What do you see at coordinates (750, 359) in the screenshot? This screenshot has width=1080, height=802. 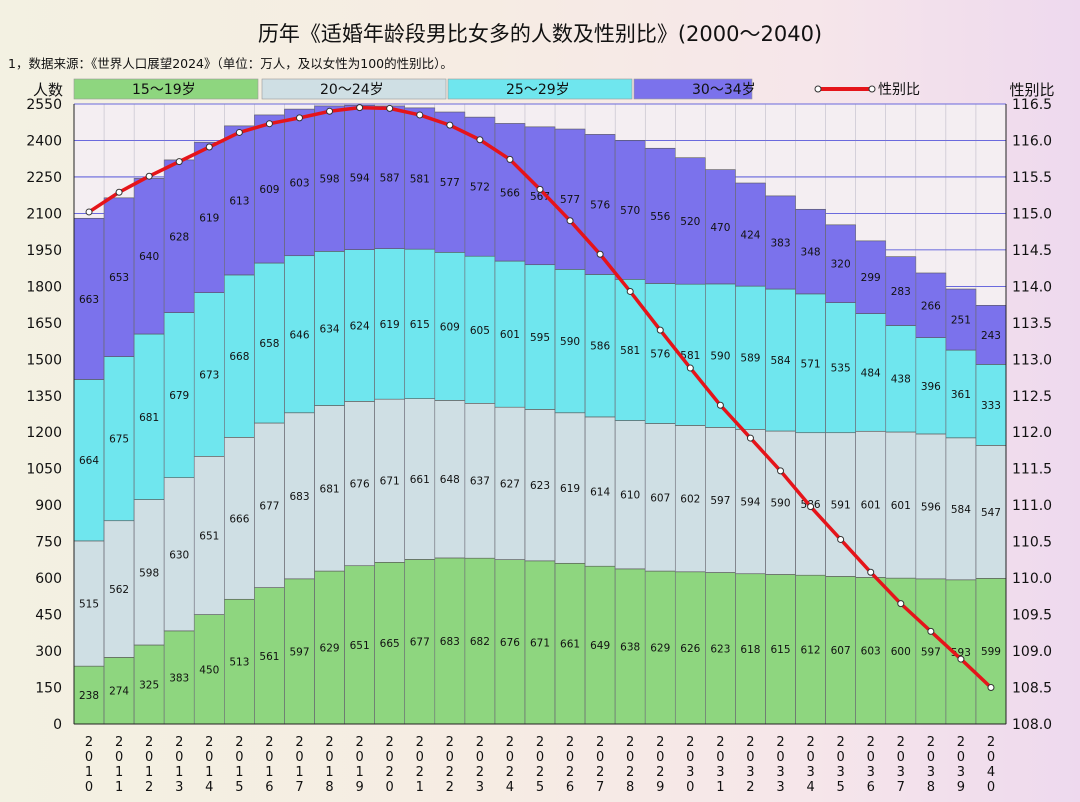 I see `data-label: 589` at bounding box center [750, 359].